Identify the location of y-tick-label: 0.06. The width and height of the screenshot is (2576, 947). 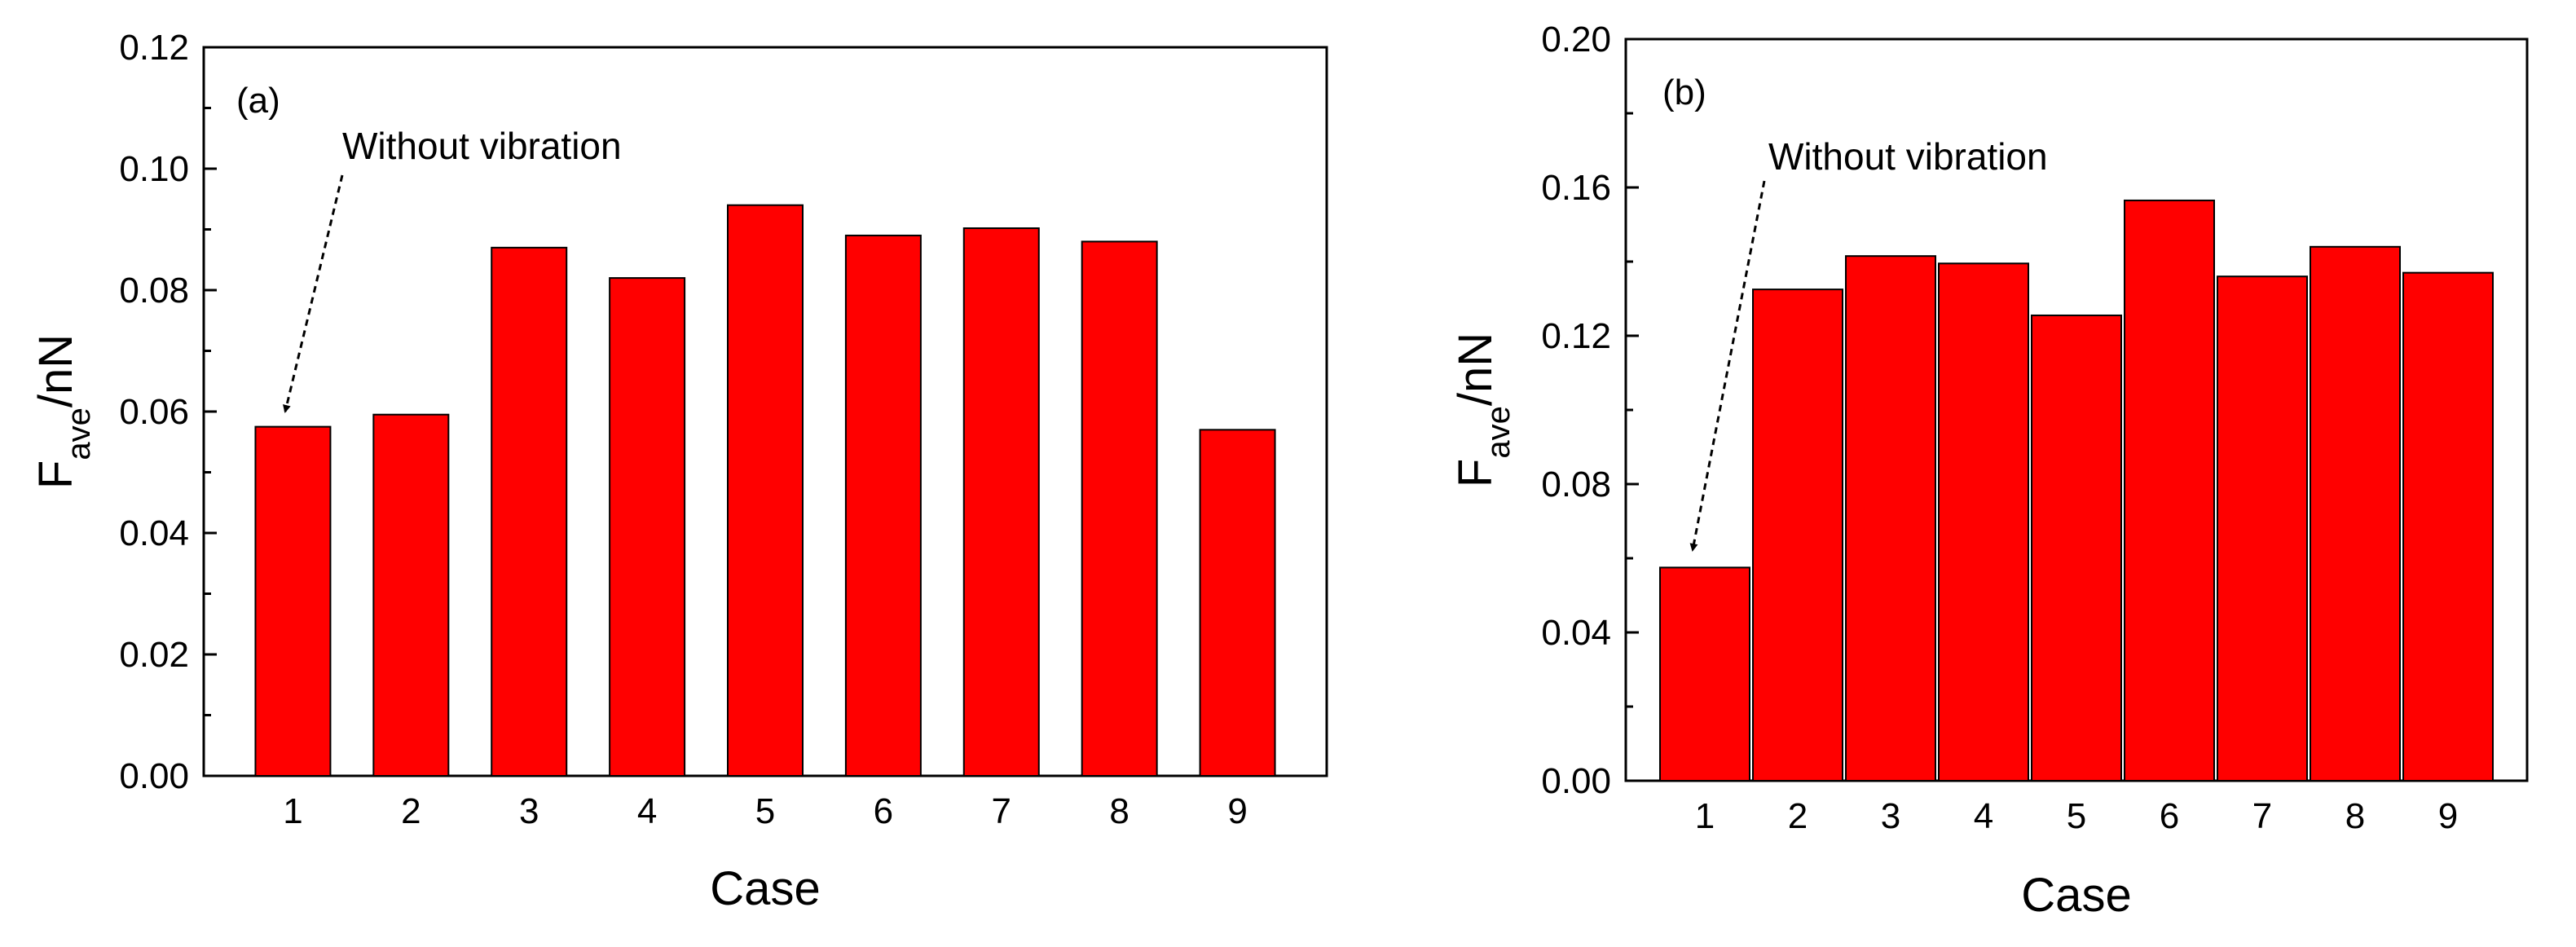
(154, 412).